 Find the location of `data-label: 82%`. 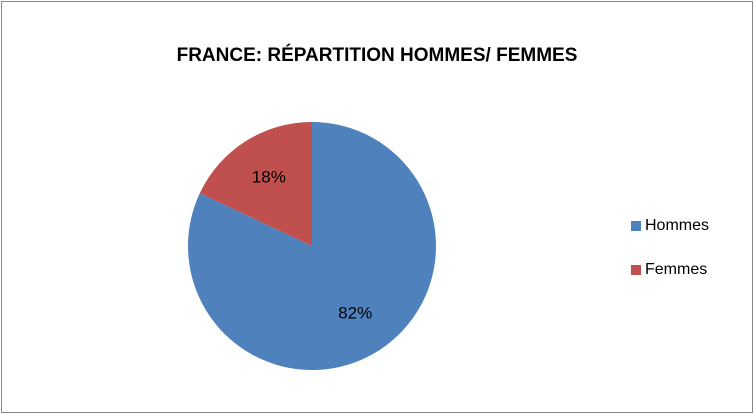

data-label: 82% is located at coordinates (355, 313).